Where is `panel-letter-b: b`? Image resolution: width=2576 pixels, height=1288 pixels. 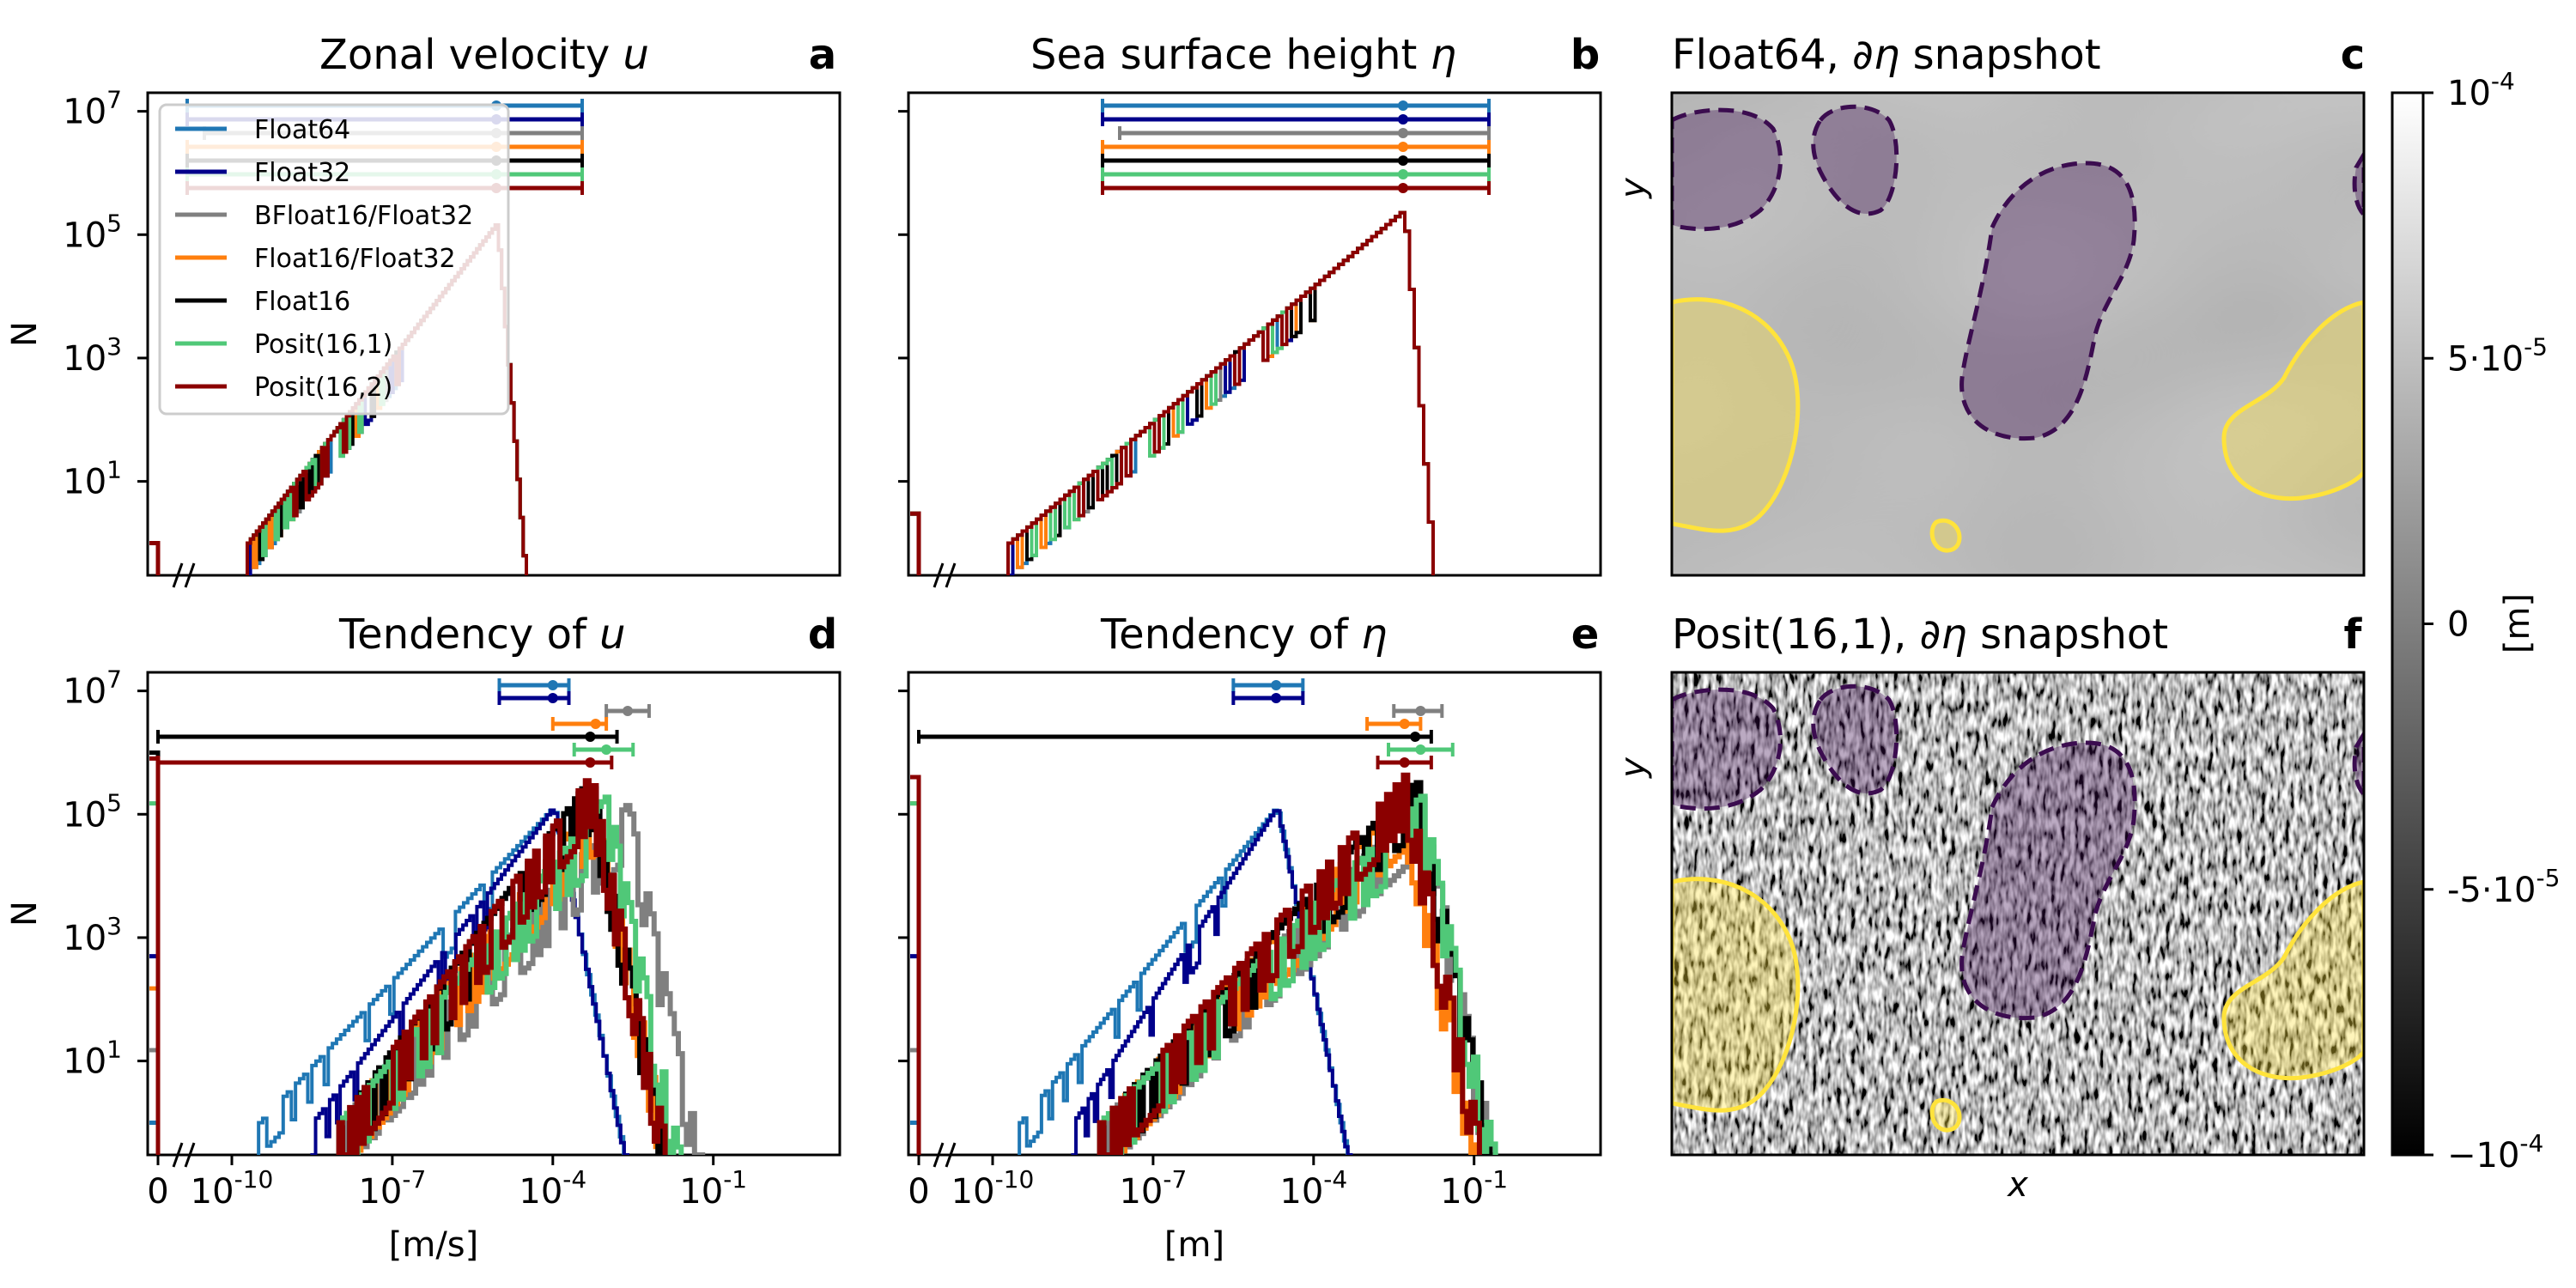 panel-letter-b: b is located at coordinates (1586, 55).